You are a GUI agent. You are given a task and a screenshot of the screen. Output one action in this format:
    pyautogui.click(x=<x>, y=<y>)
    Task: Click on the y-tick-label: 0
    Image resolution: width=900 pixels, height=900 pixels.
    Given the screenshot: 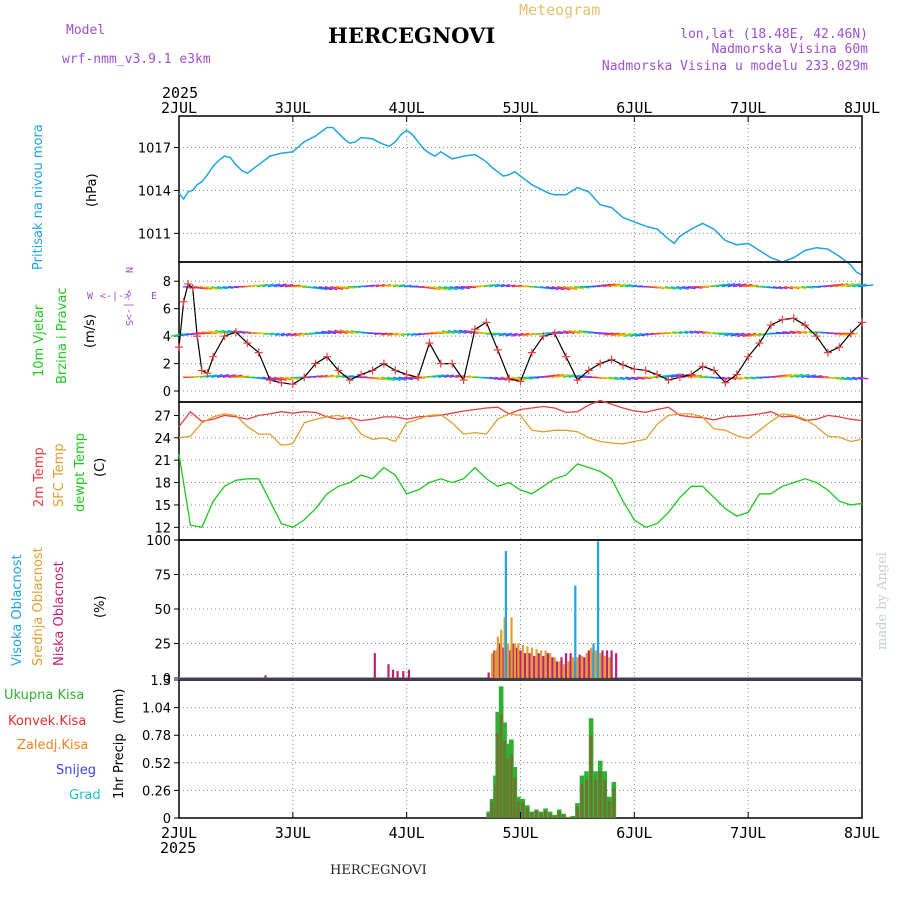 What is the action you would take?
    pyautogui.click(x=167, y=392)
    